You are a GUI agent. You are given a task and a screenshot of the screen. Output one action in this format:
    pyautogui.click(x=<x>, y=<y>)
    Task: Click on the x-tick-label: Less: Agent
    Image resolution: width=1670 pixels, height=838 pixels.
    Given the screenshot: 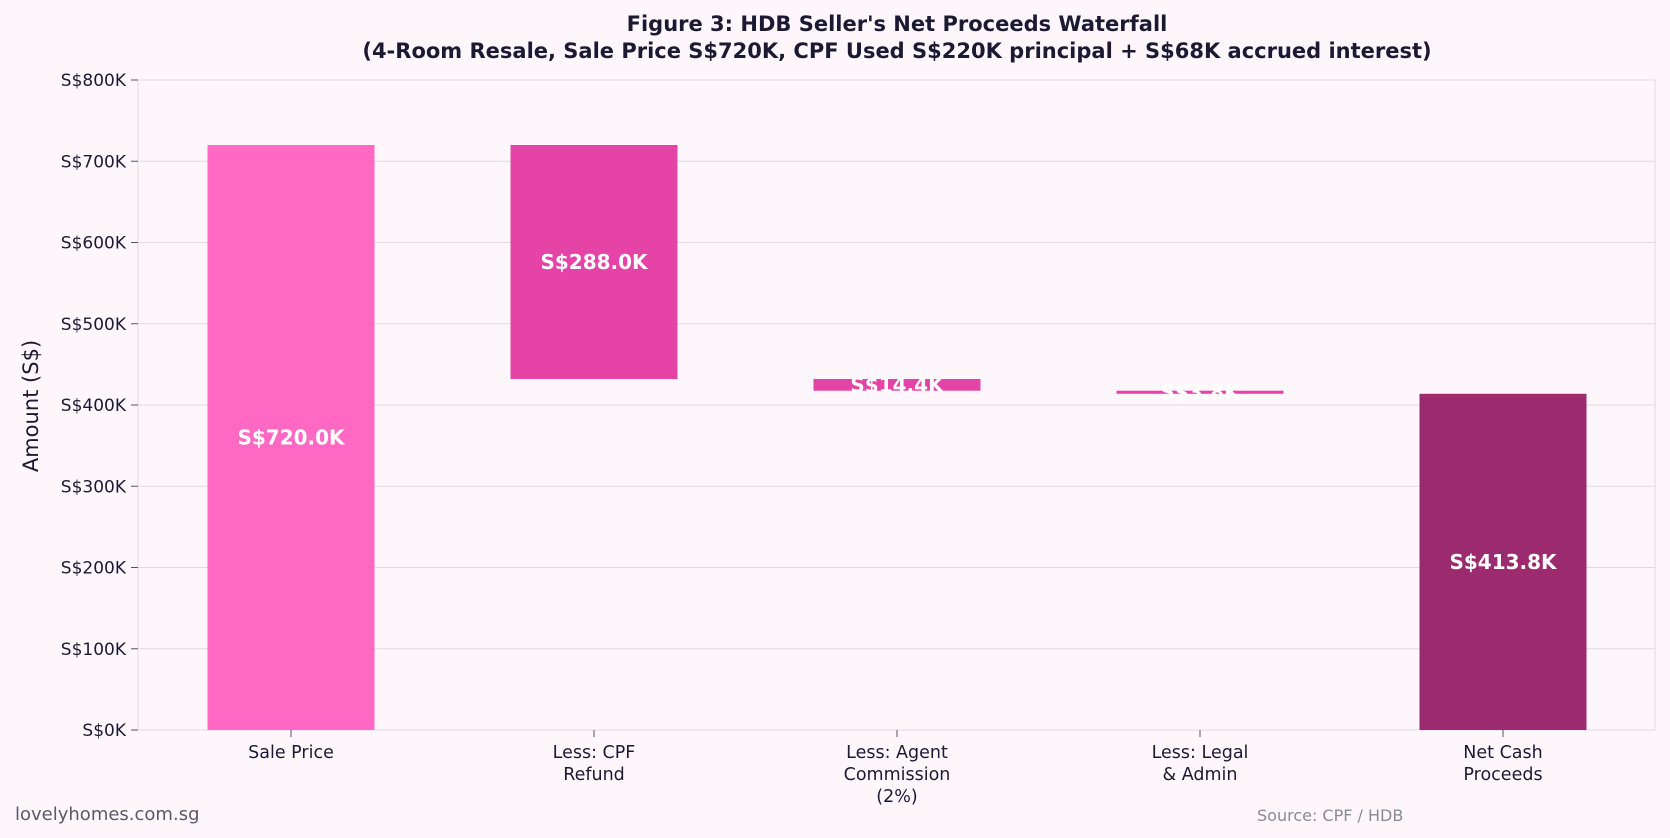 What is the action you would take?
    pyautogui.click(x=897, y=753)
    